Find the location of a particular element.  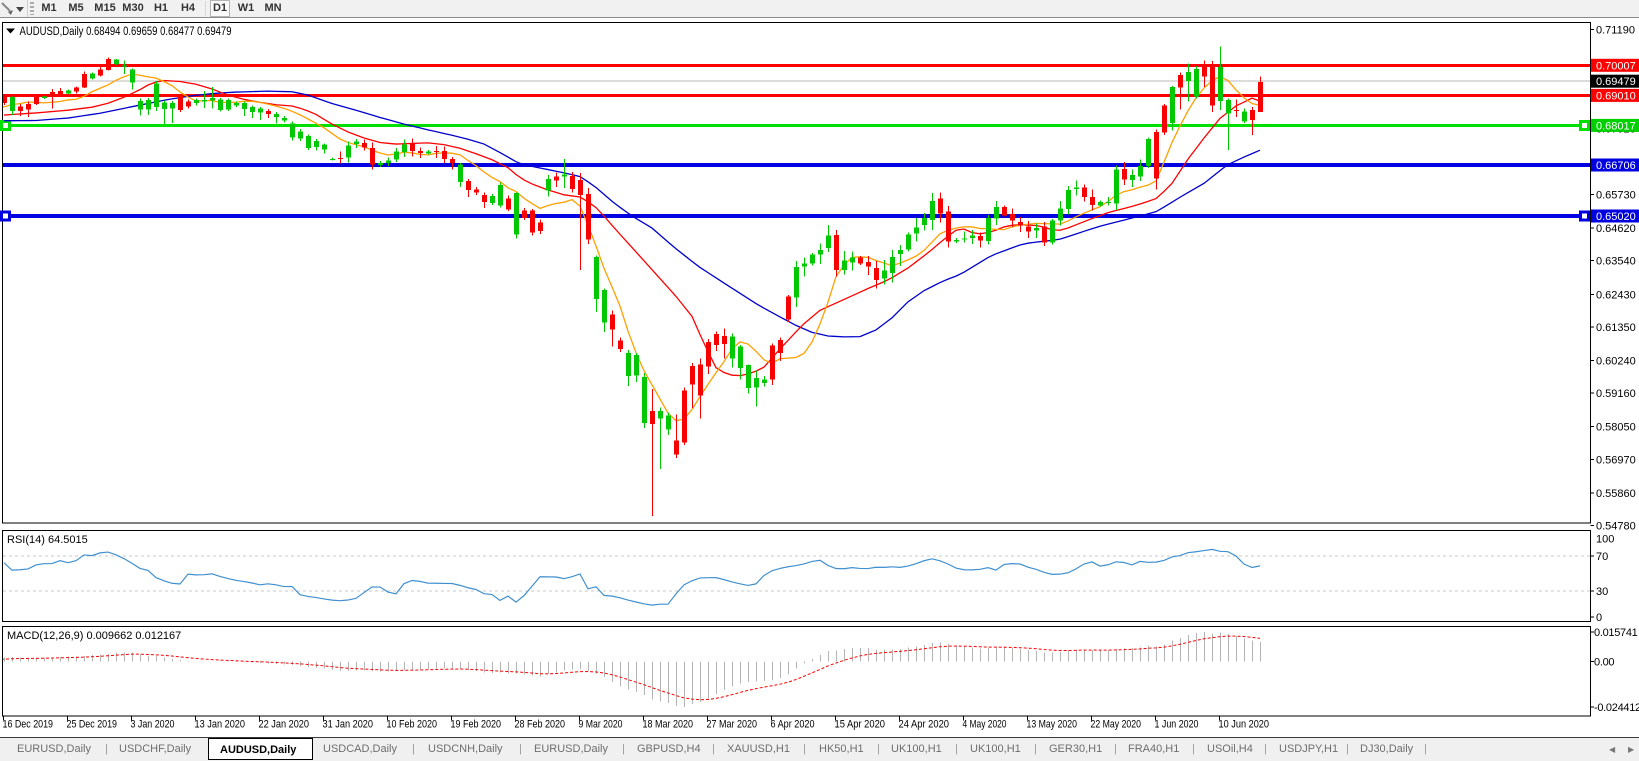

svg-text:MACD(12,26,9) 0.009662 0.01216: MACD(12,26,9) 0.009662 0.012167 is located at coordinates (94, 636).